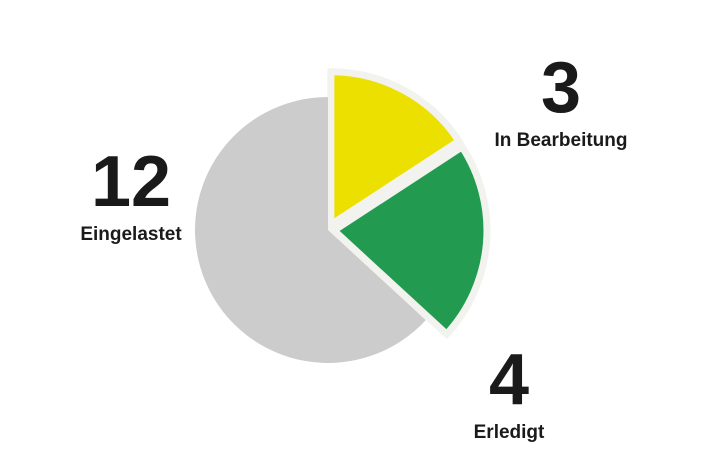  I want to click on label-in-bearbeitung: 3 In Bearbeitung, so click(561, 102).